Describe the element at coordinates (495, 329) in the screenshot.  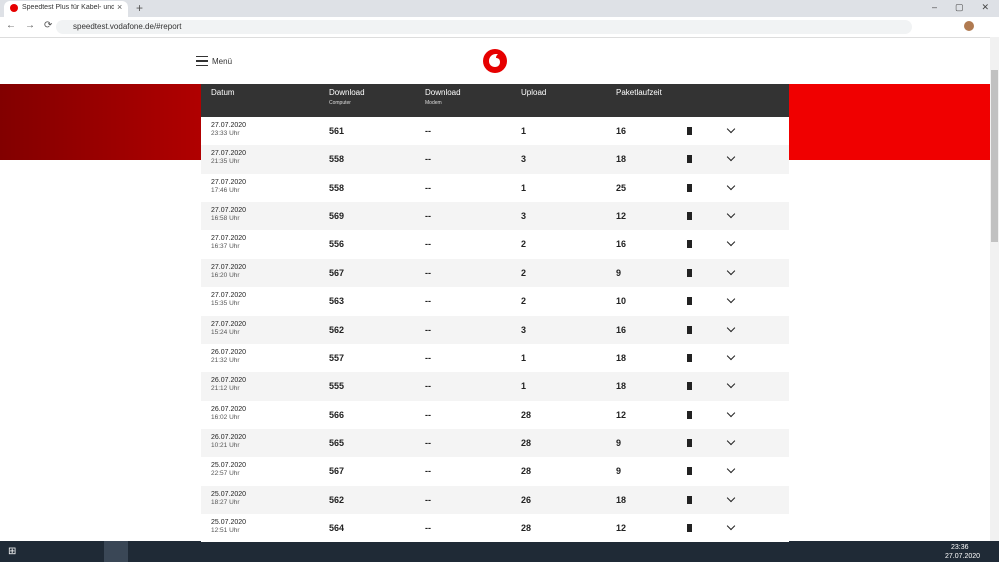
I see `table-row: 27.07.2020 15:24 Uhr 562 -- 3 16` at that location.